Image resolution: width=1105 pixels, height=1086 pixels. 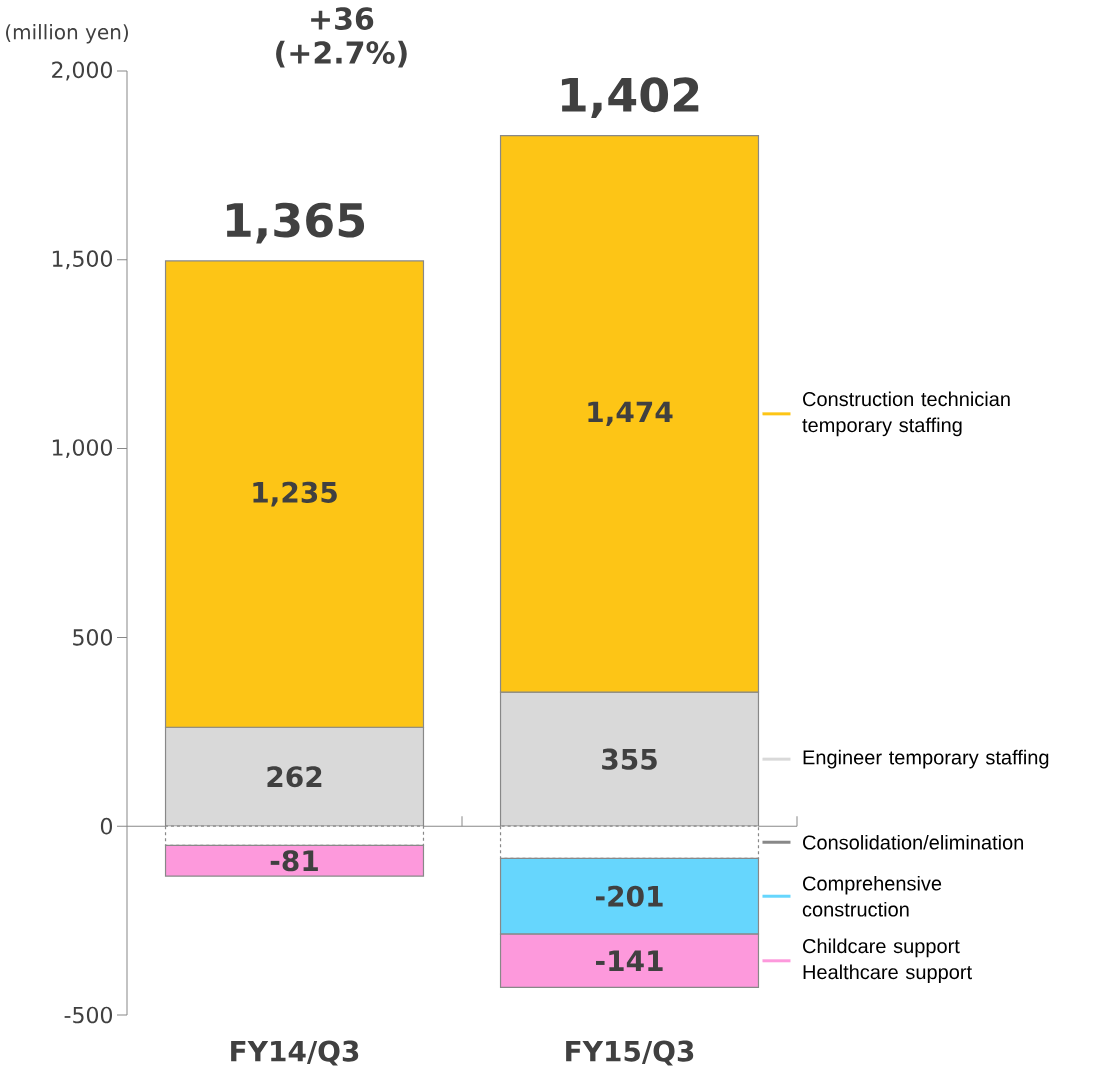 What do you see at coordinates (295, 223) in the screenshot?
I see `total-label: 1,365` at bounding box center [295, 223].